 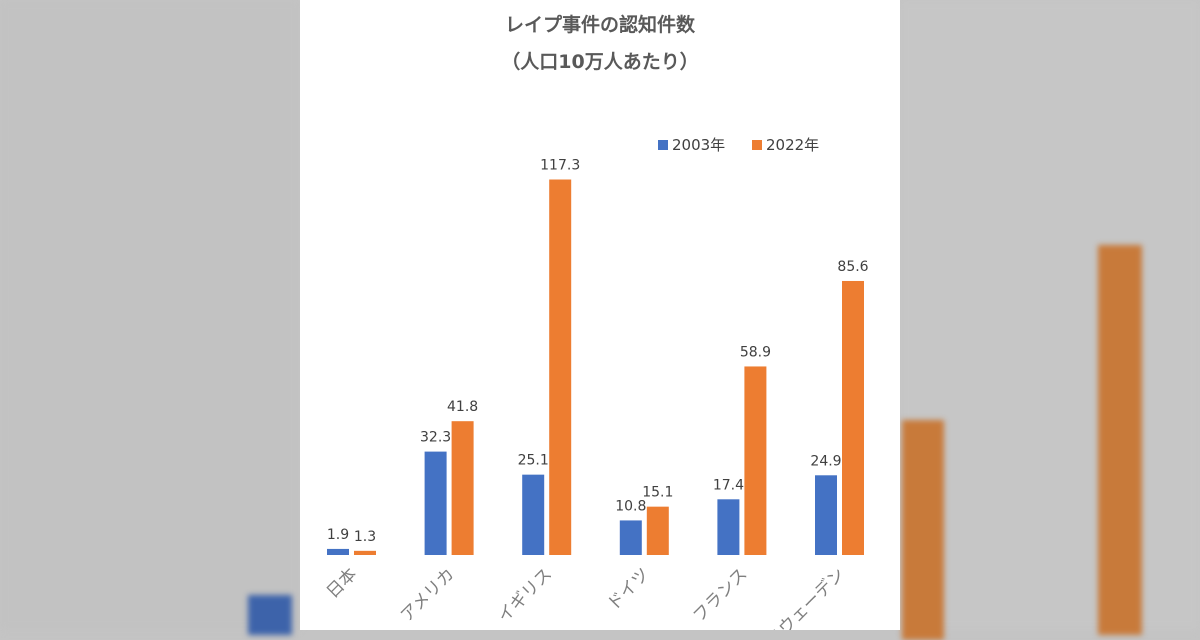 I want to click on value-label-2022-3: 15.1, so click(x=657, y=493).